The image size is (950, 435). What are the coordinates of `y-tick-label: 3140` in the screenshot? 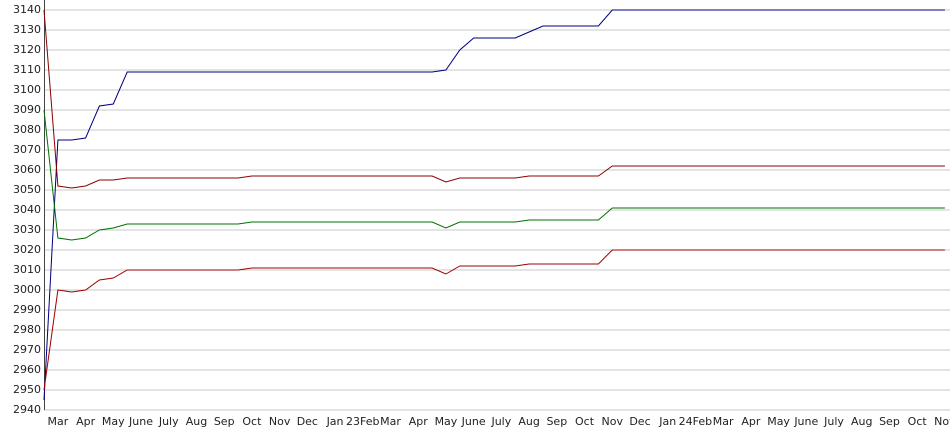 It's located at (27, 9).